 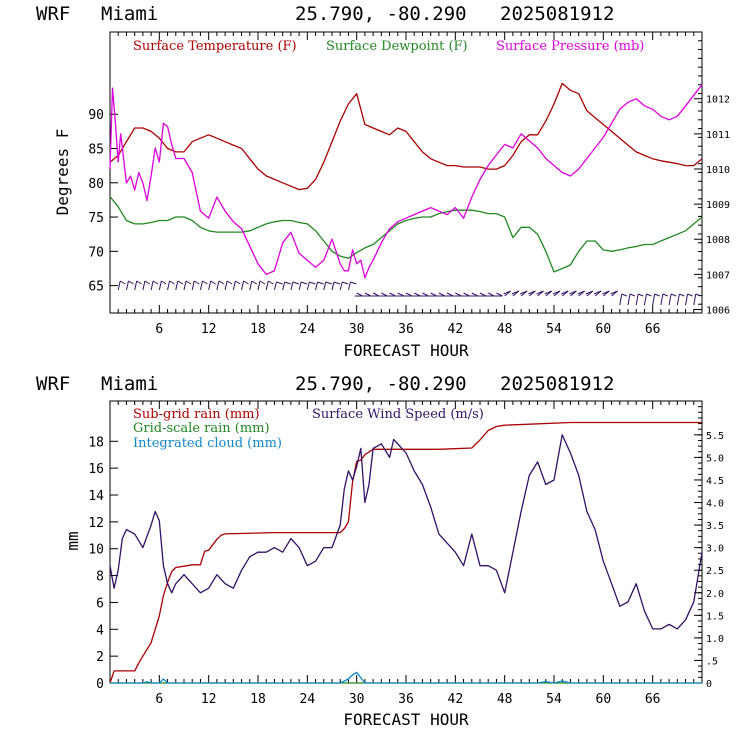 I want to click on y-tick-label-left: 16, so click(x=96, y=469).